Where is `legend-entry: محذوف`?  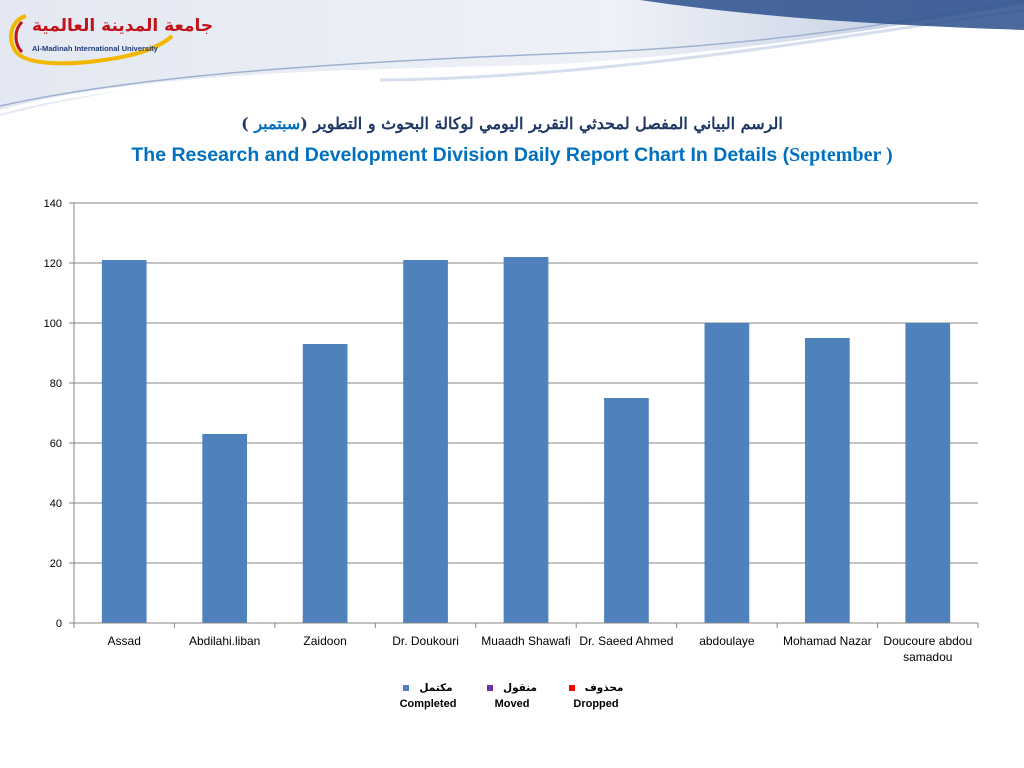 legend-entry: محذوف is located at coordinates (596, 688).